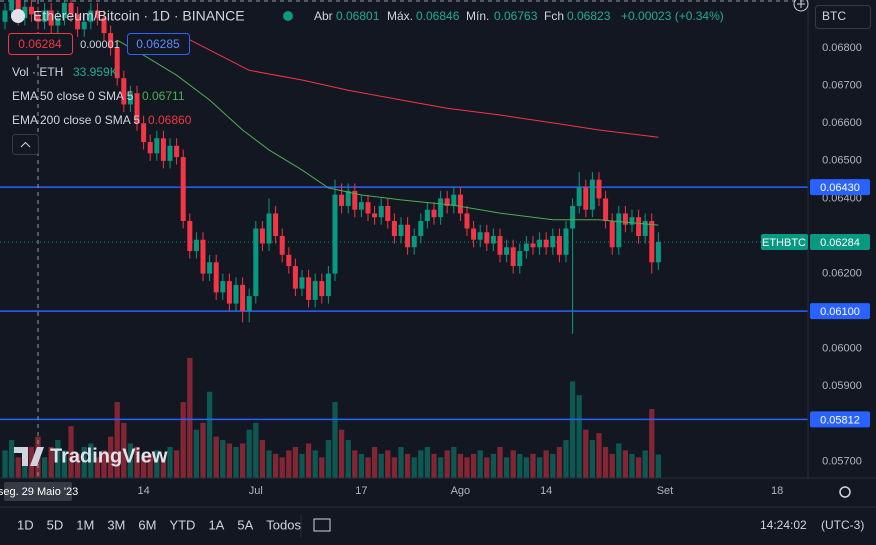 The width and height of the screenshot is (876, 545). I want to click on add-button, so click(801, 6).